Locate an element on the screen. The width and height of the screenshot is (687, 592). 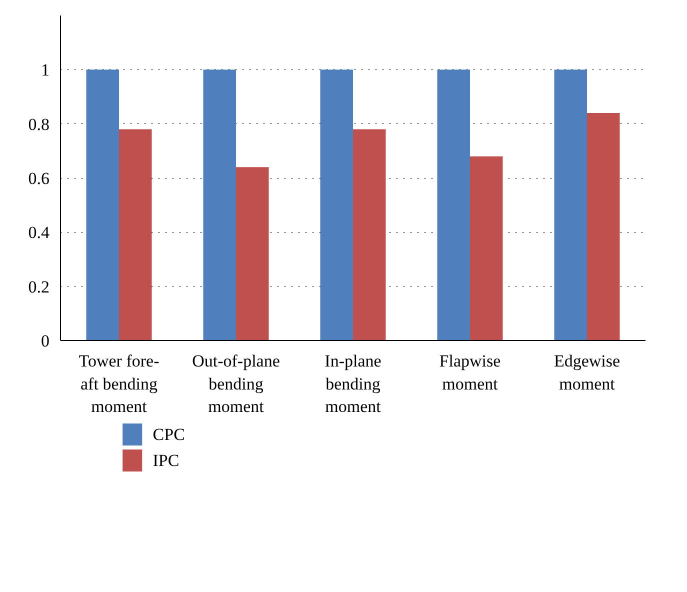
x-tick-label: In-plane bending moment is located at coordinates (353, 384).